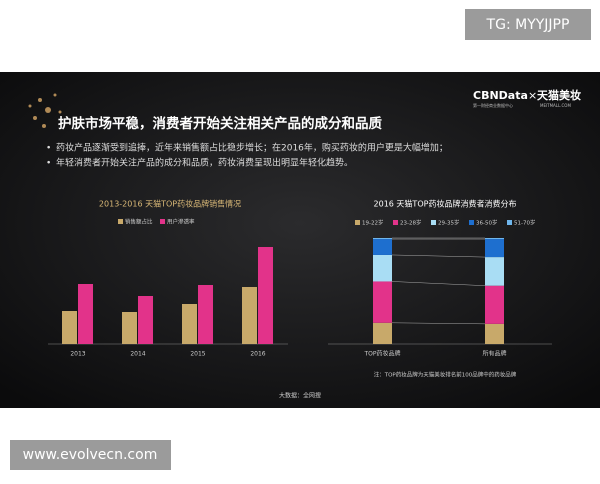 This screenshot has height=484, width=600. I want to click on bullet: 年轻消费者开始关注产品的成分和品质，药妆消费呈现出明显年轻化趋势。, so click(204, 163).